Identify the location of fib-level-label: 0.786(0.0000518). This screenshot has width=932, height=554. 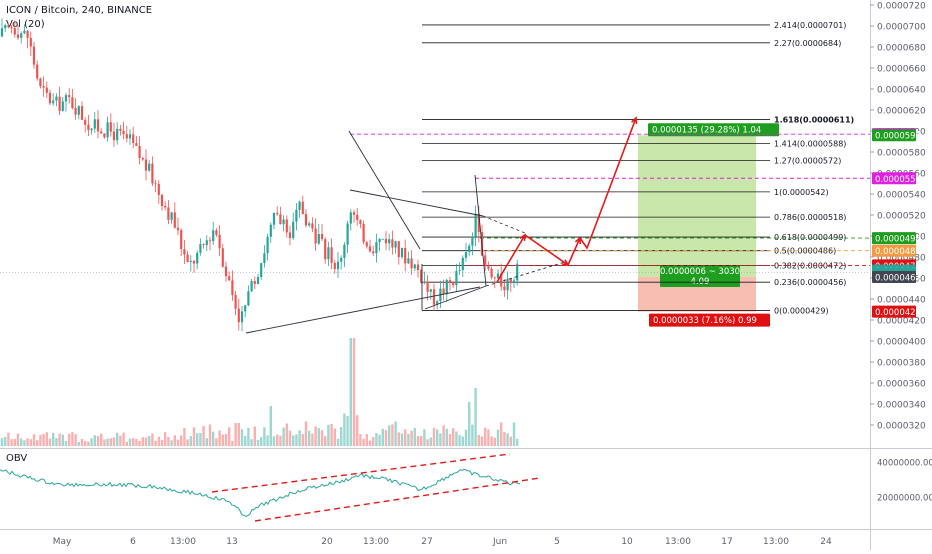
(810, 217).